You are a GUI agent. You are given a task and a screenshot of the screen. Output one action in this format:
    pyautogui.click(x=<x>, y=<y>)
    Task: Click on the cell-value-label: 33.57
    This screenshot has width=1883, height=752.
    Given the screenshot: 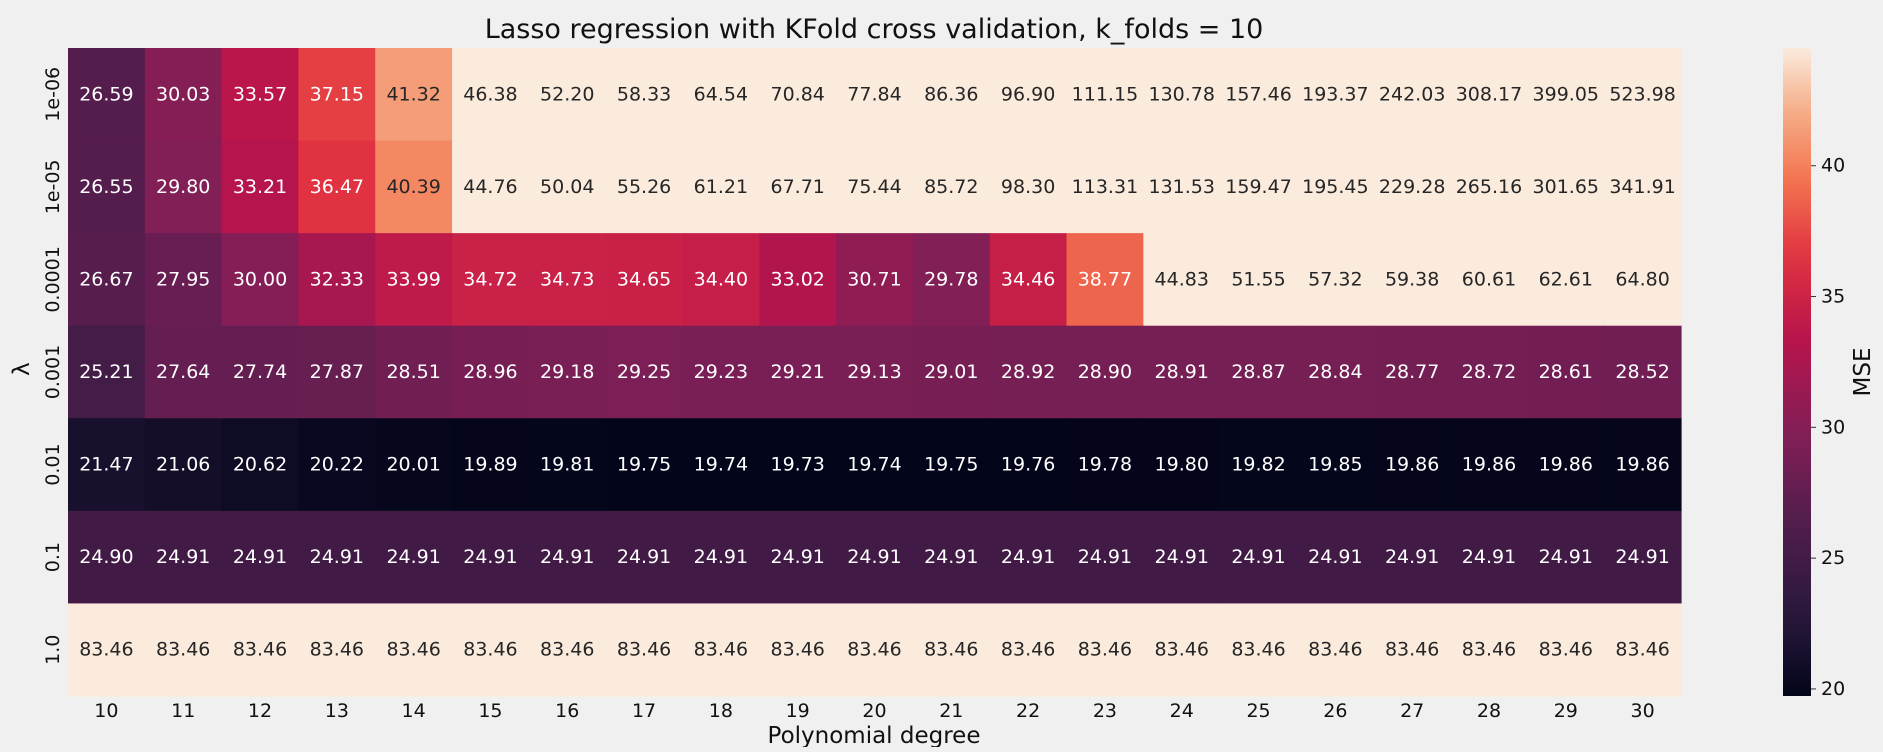 What is the action you would take?
    pyautogui.click(x=260, y=94)
    